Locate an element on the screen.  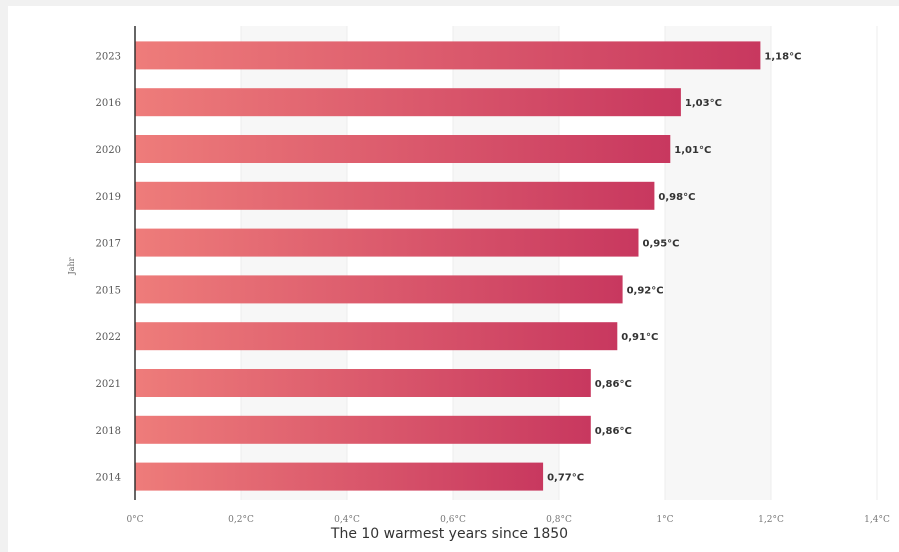
x-tick-label: 0,6°C is located at coordinates (453, 520).